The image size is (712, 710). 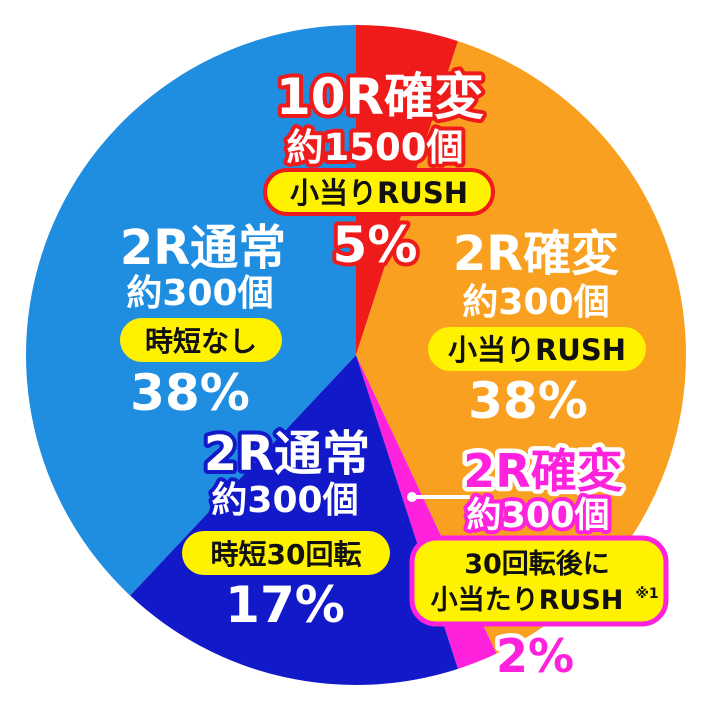 I want to click on label-group-2r-kakuhen-2: 2R確変 約300個 30回転後に 小当たりRUSH ※1 2%, so click(x=538, y=564).